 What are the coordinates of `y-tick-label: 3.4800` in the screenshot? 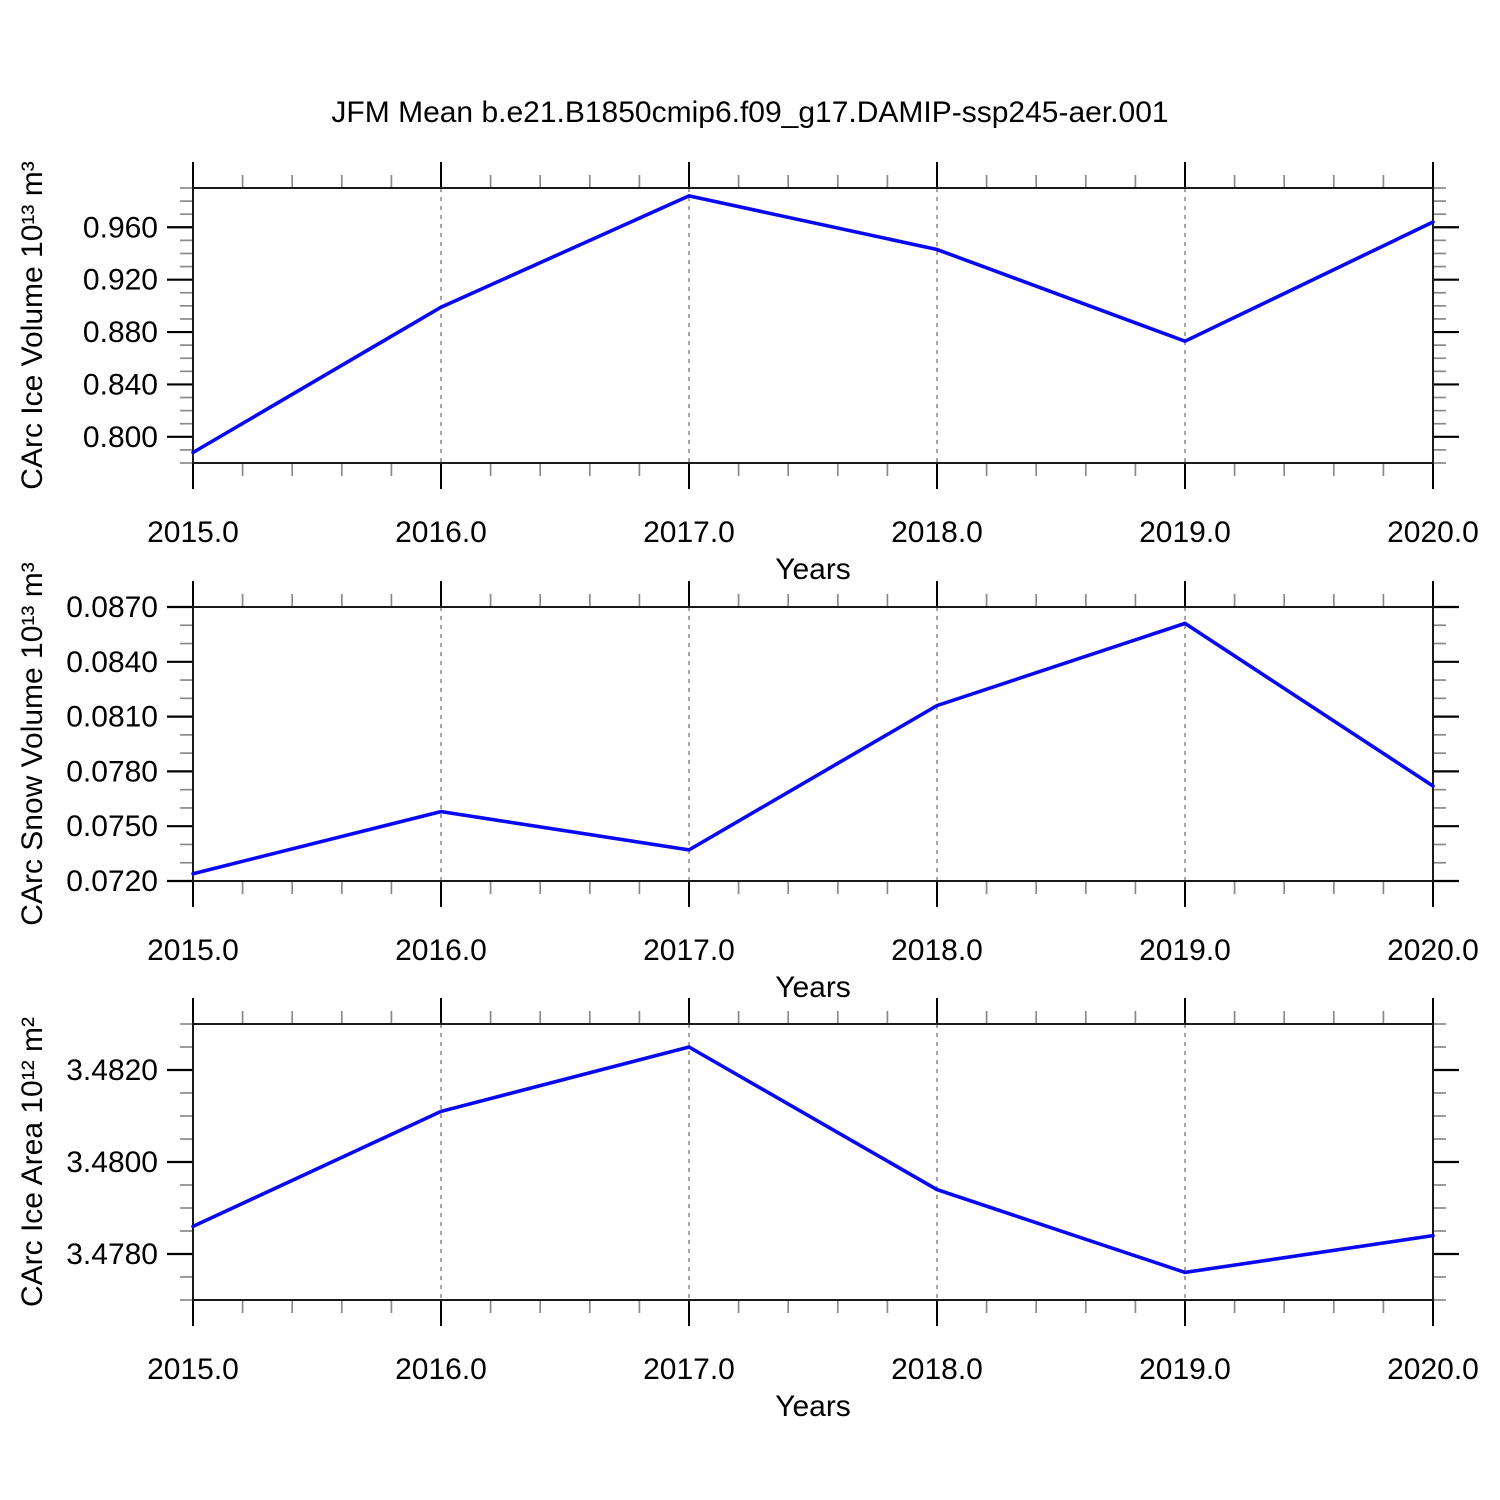 It's located at (112, 1162).